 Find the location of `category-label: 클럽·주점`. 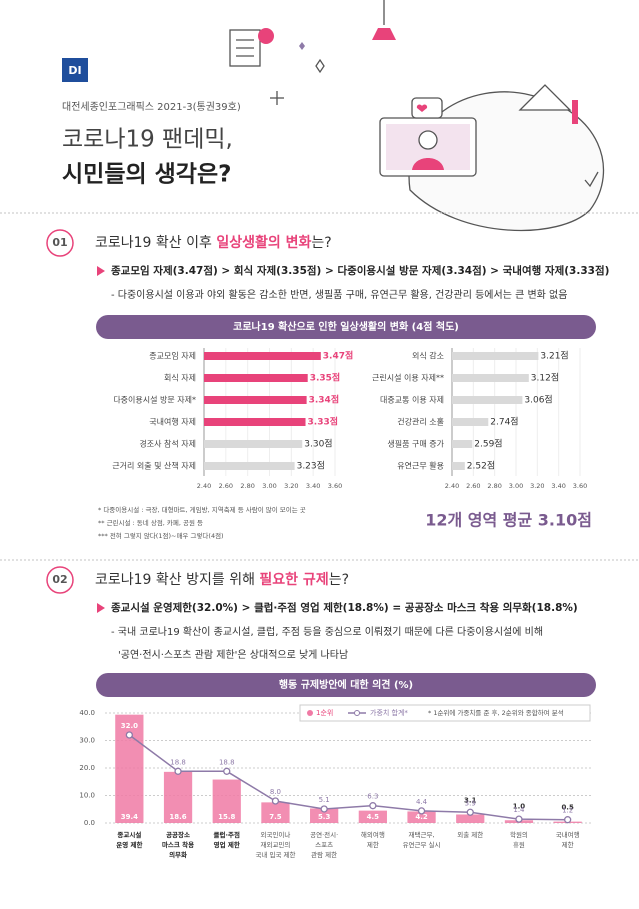

category-label: 클럽·주점 is located at coordinates (227, 834).